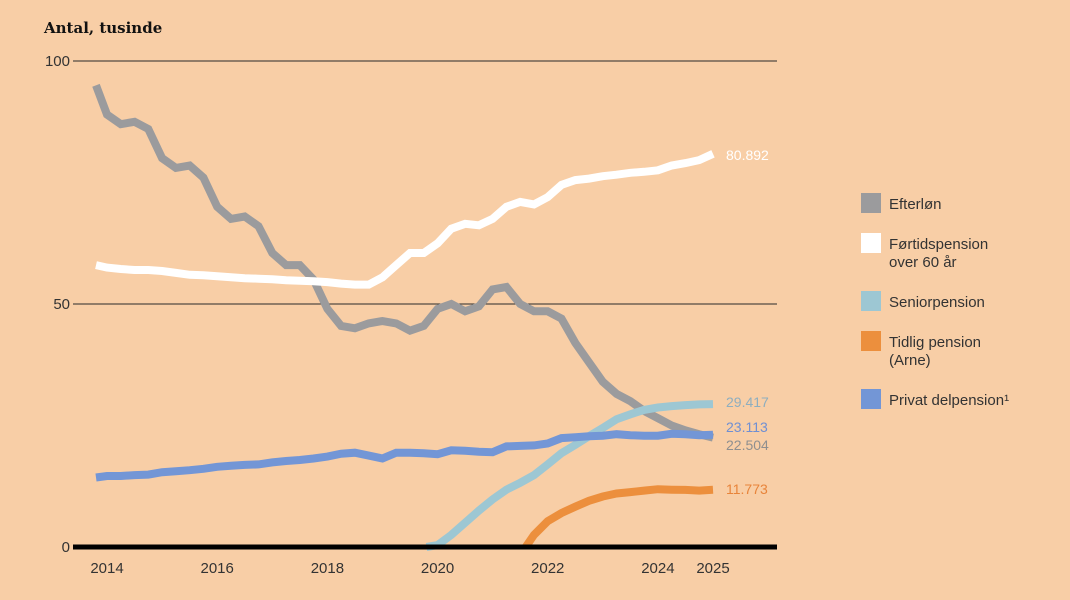 This screenshot has width=1070, height=600. What do you see at coordinates (935, 351) in the screenshot?
I see `legend-label-4: Tidlig pension (Arne)` at bounding box center [935, 351].